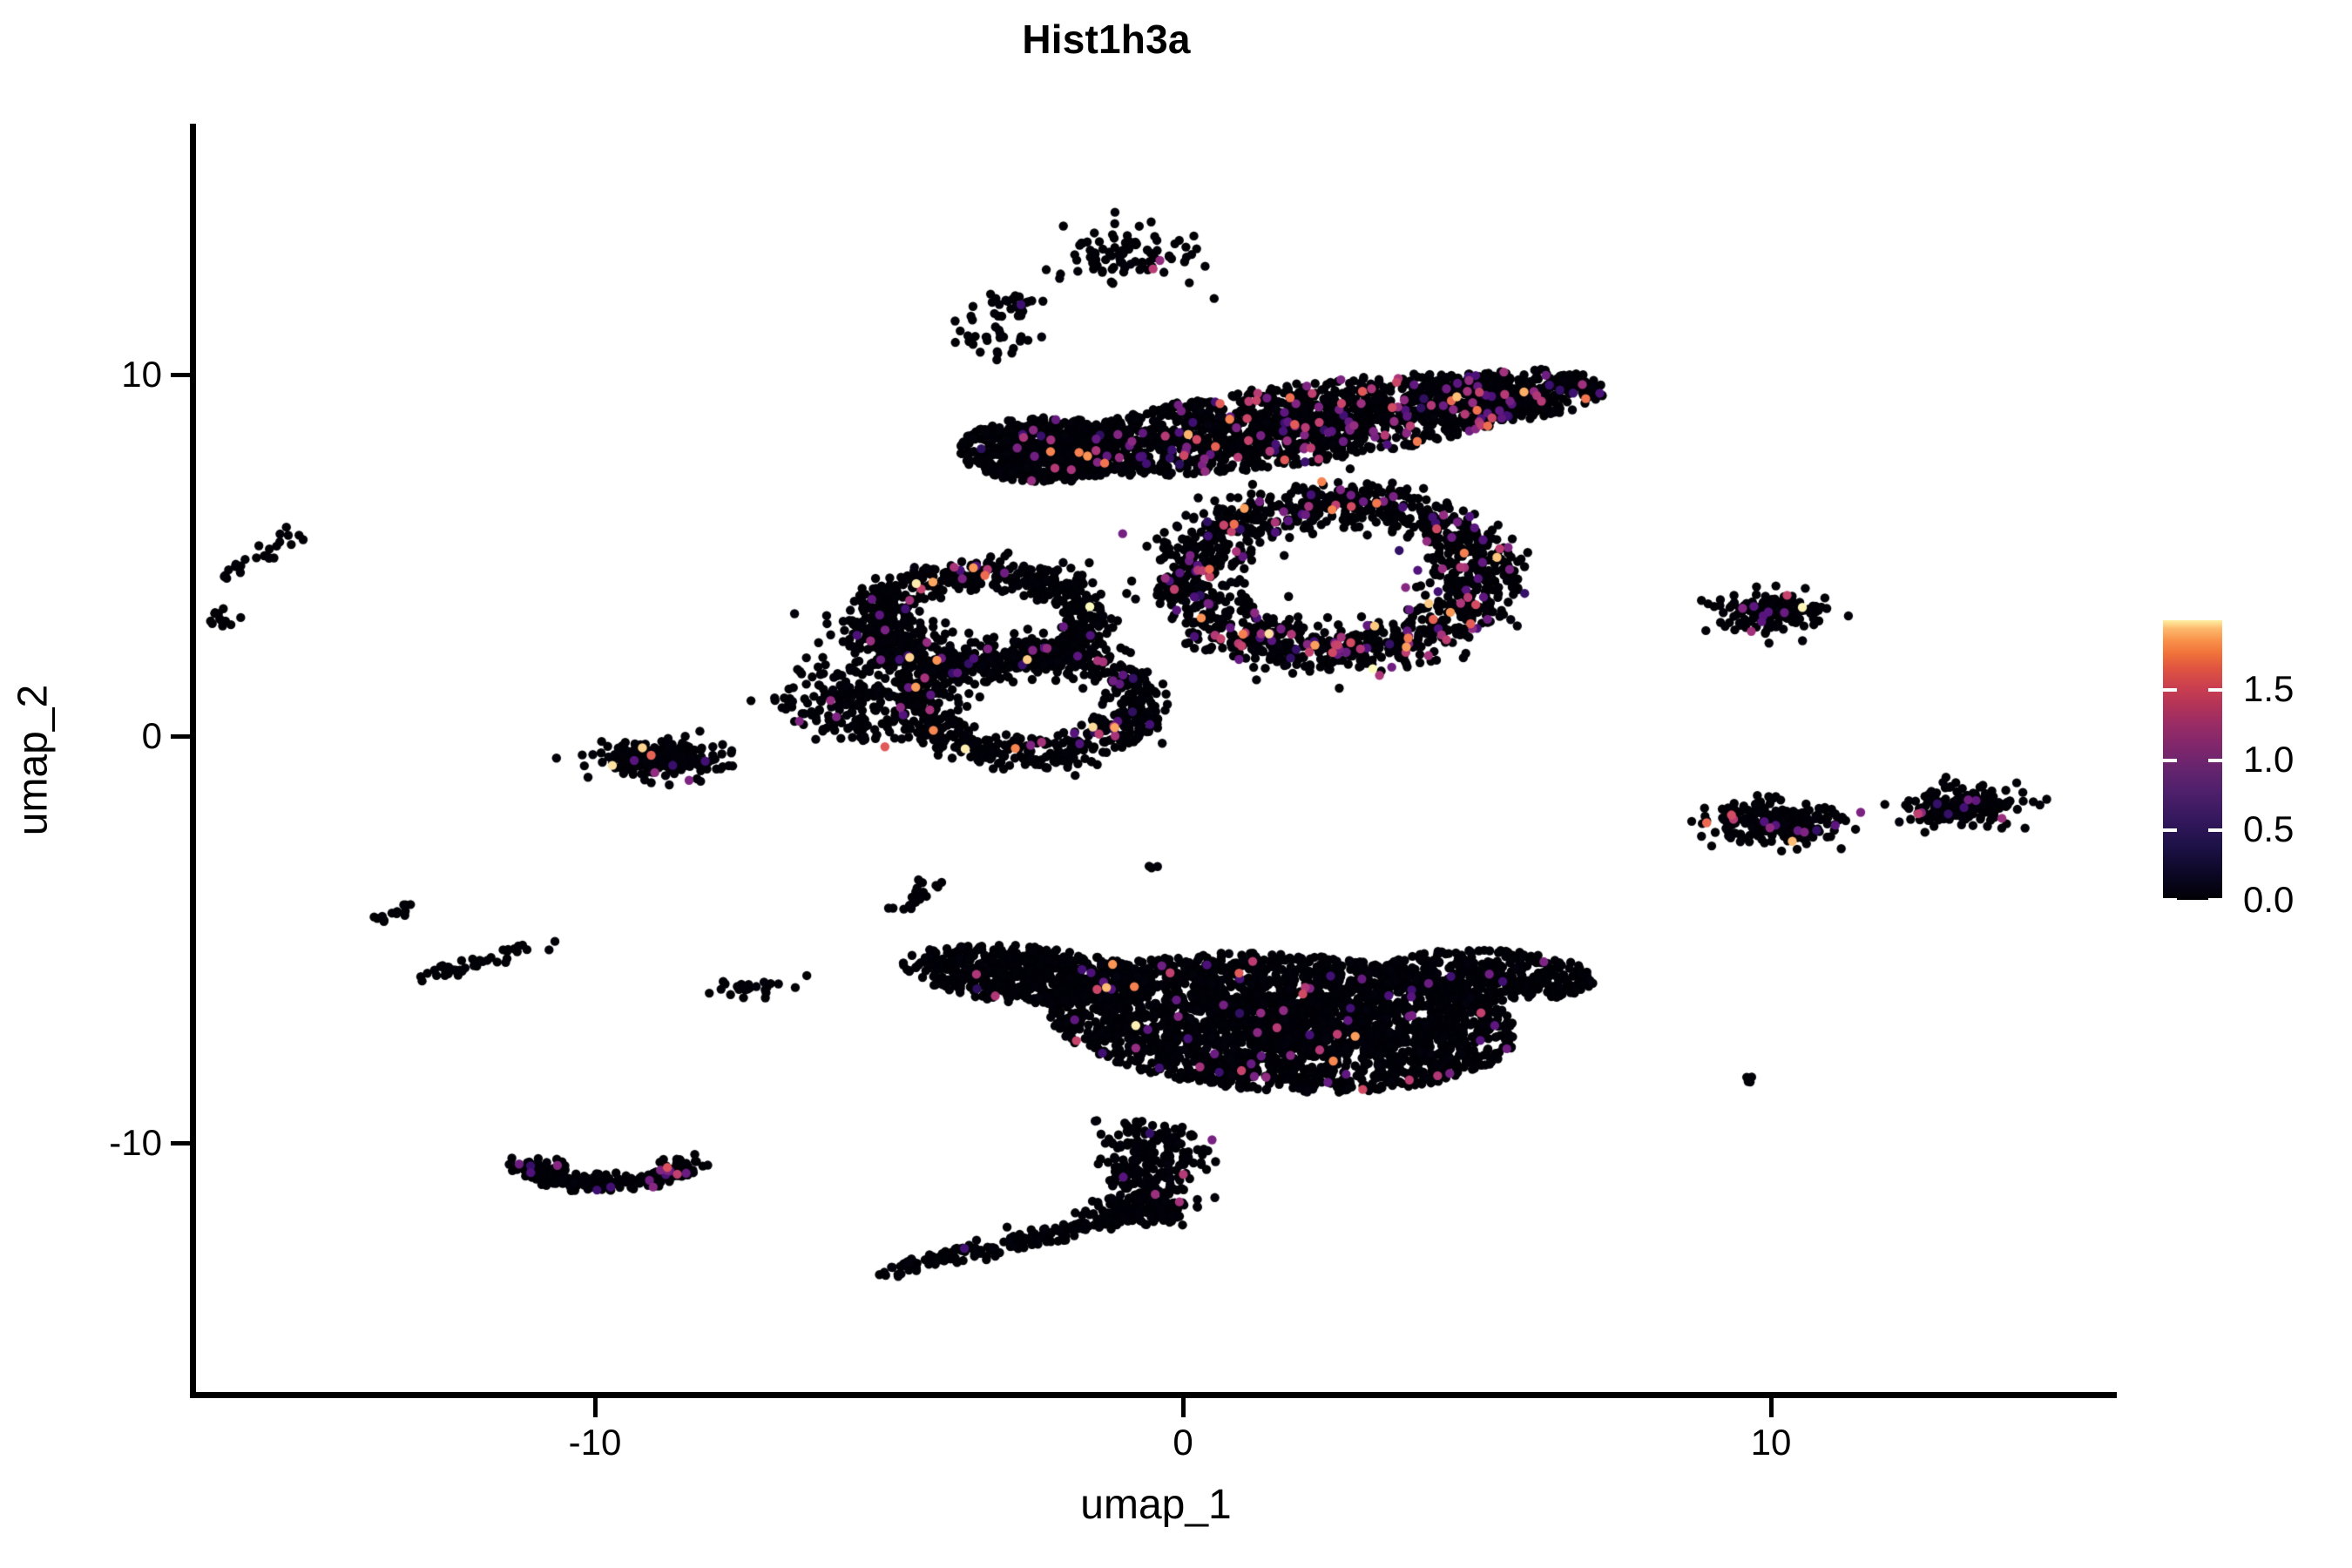 This screenshot has height=1568, width=2352. Describe the element at coordinates (193, 761) in the screenshot. I see `y-axis-line` at that location.